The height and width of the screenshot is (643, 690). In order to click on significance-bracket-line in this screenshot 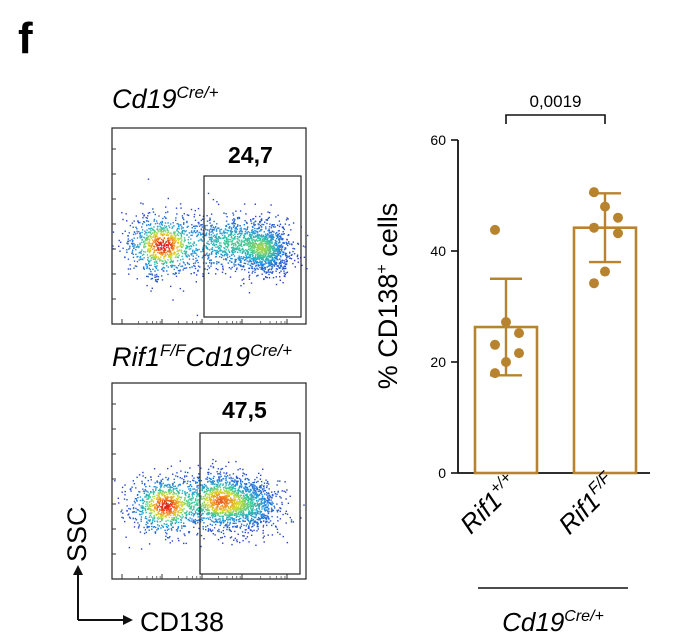, I will do `click(555, 119)`.